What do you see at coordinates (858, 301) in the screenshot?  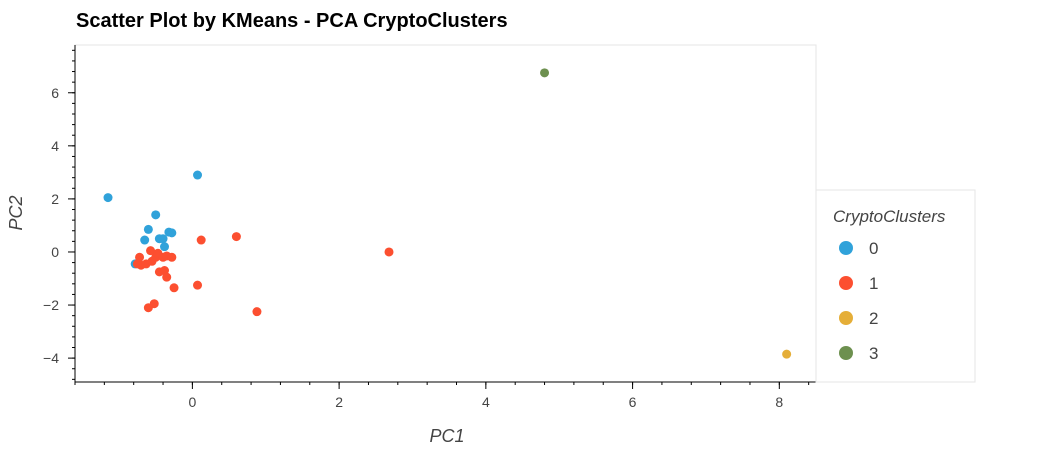 I see `legend-items: 0 1 2 3` at bounding box center [858, 301].